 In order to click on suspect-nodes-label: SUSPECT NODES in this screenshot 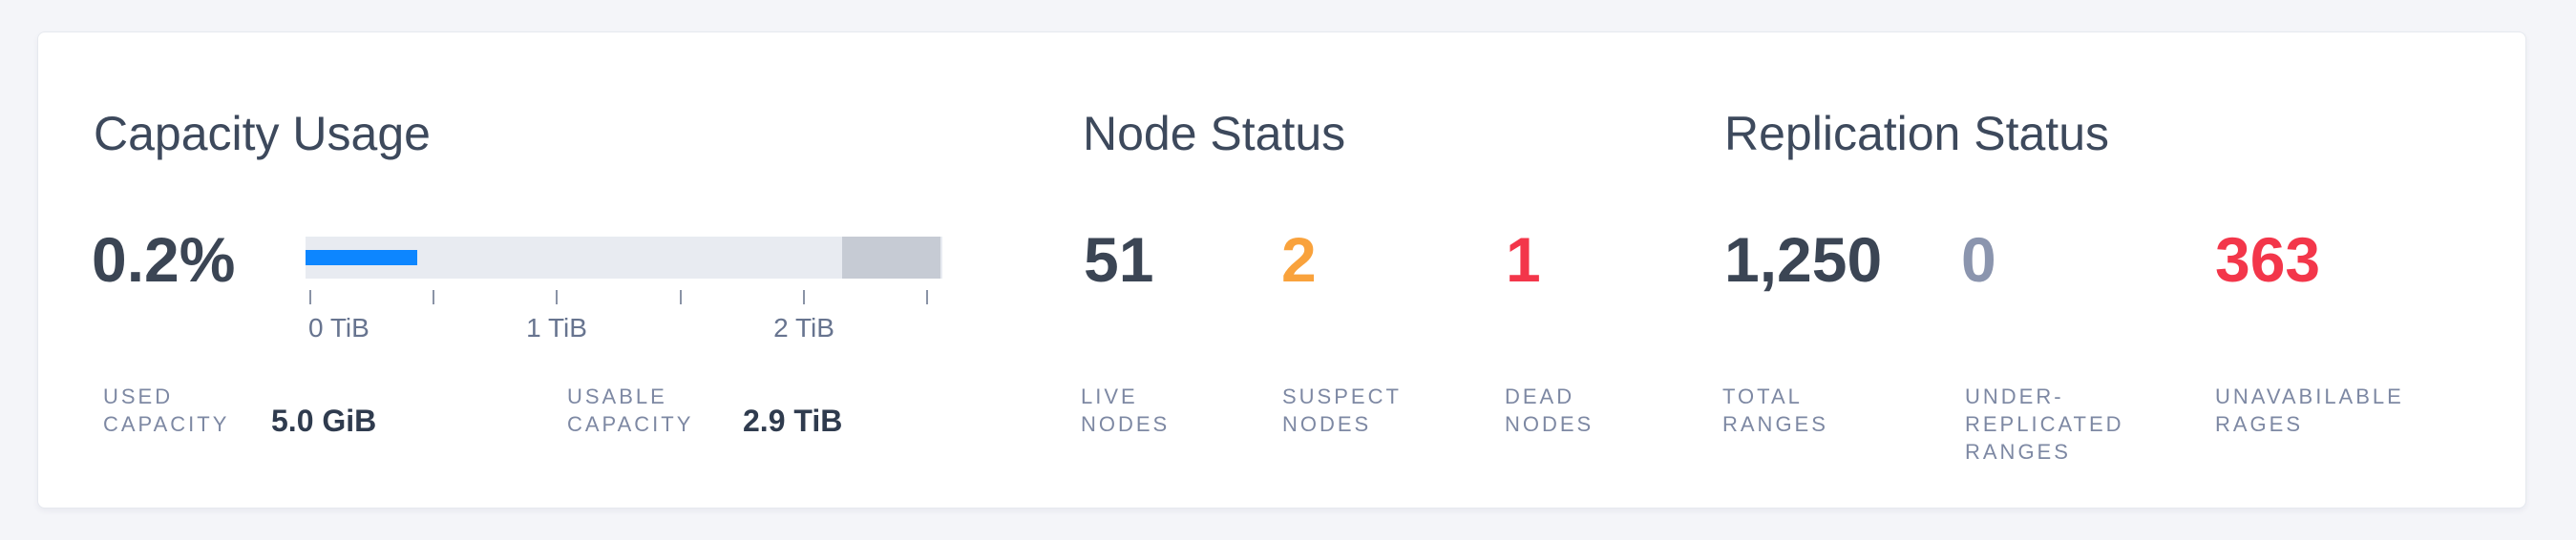, I will do `click(1342, 410)`.